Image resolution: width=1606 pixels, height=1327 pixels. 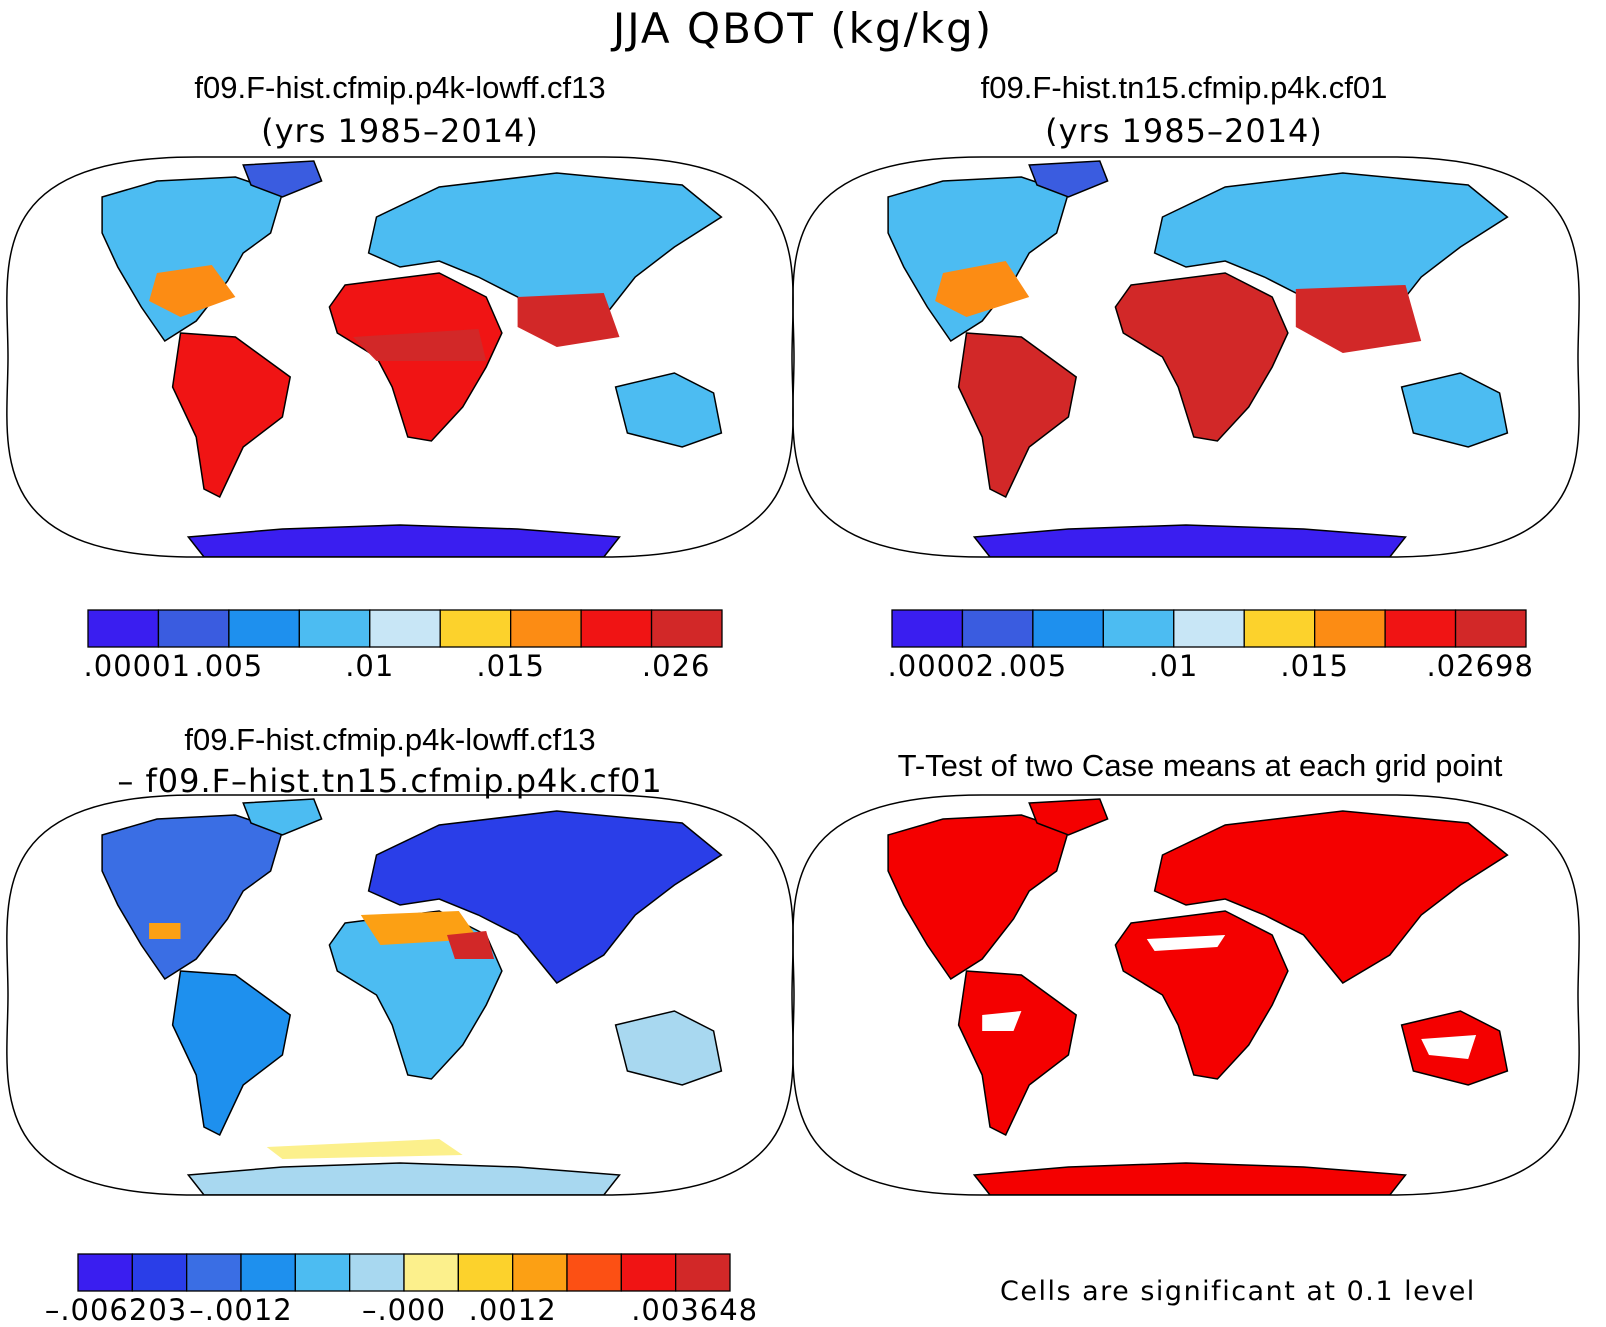 What do you see at coordinates (400, 87) in the screenshot?
I see `panel1-title: f09.F-hist.cfmip.p4k-lowff.cf13` at bounding box center [400, 87].